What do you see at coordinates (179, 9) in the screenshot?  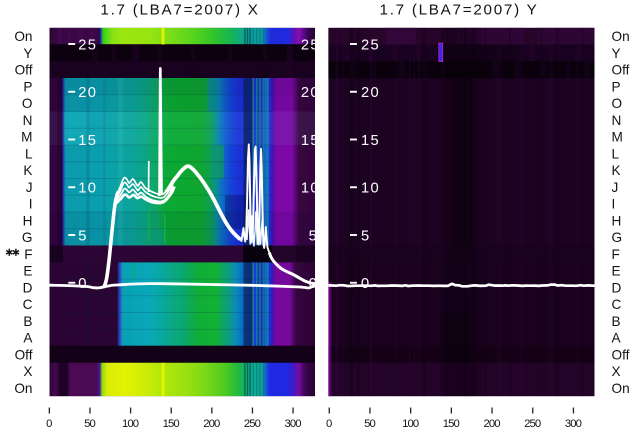 I see `svg-text: 1.7 (LBA7=2007) X` at bounding box center [179, 9].